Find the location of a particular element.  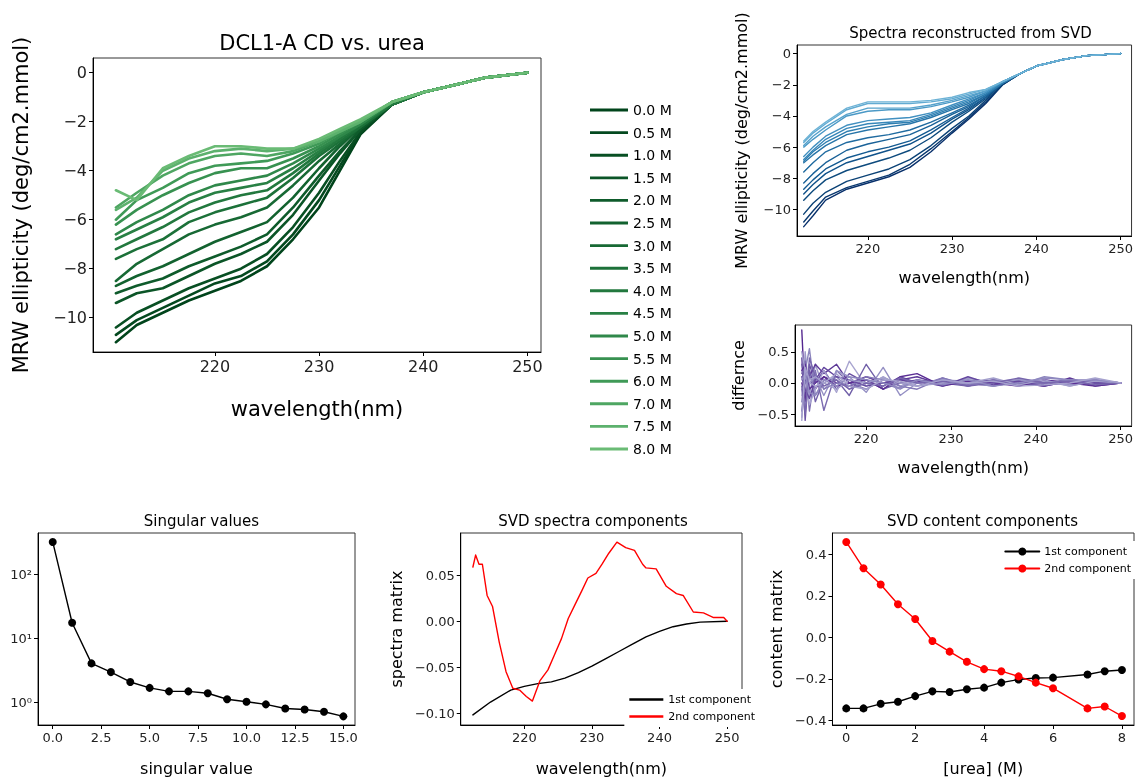

x-axis-title: [urea] (M) is located at coordinates (983, 768).